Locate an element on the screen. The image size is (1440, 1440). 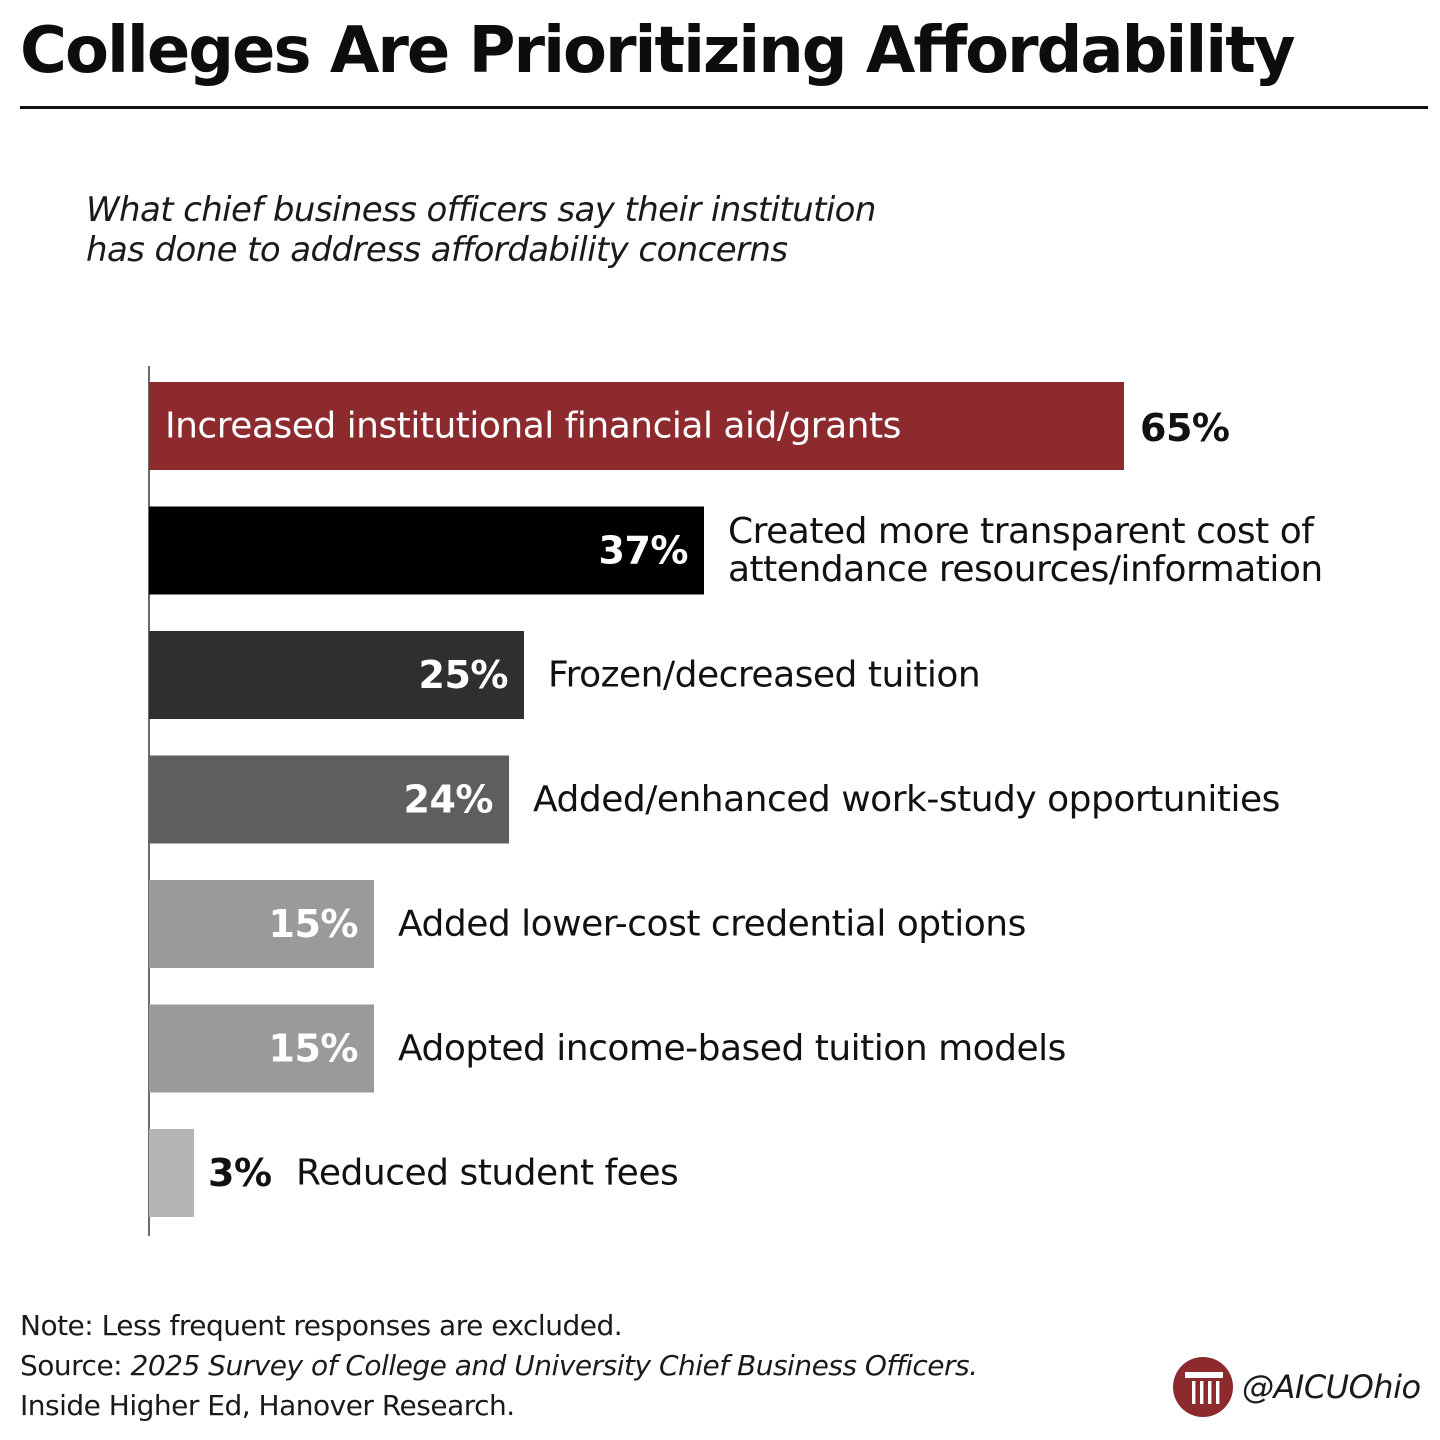
bar-row-6: 15% Adopted income-based tuition models is located at coordinates (607, 1048).